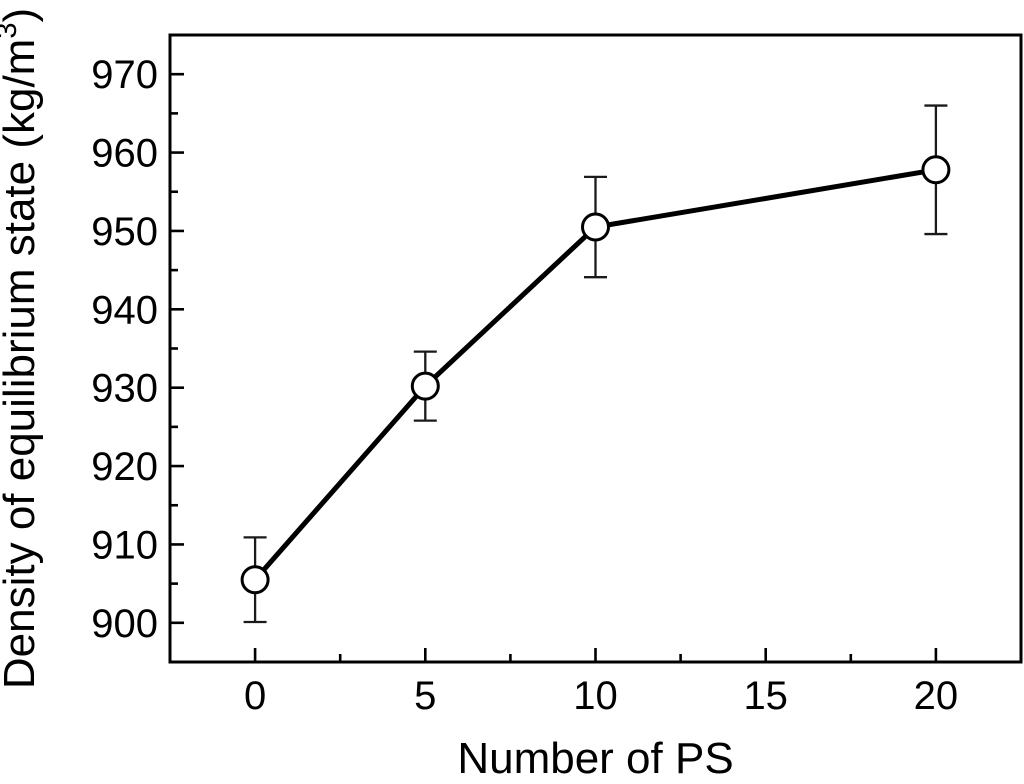 This screenshot has width=1024, height=784. I want to click on y-axis-title: Density of equilibrium state (kg/m3), so click(22, 348).